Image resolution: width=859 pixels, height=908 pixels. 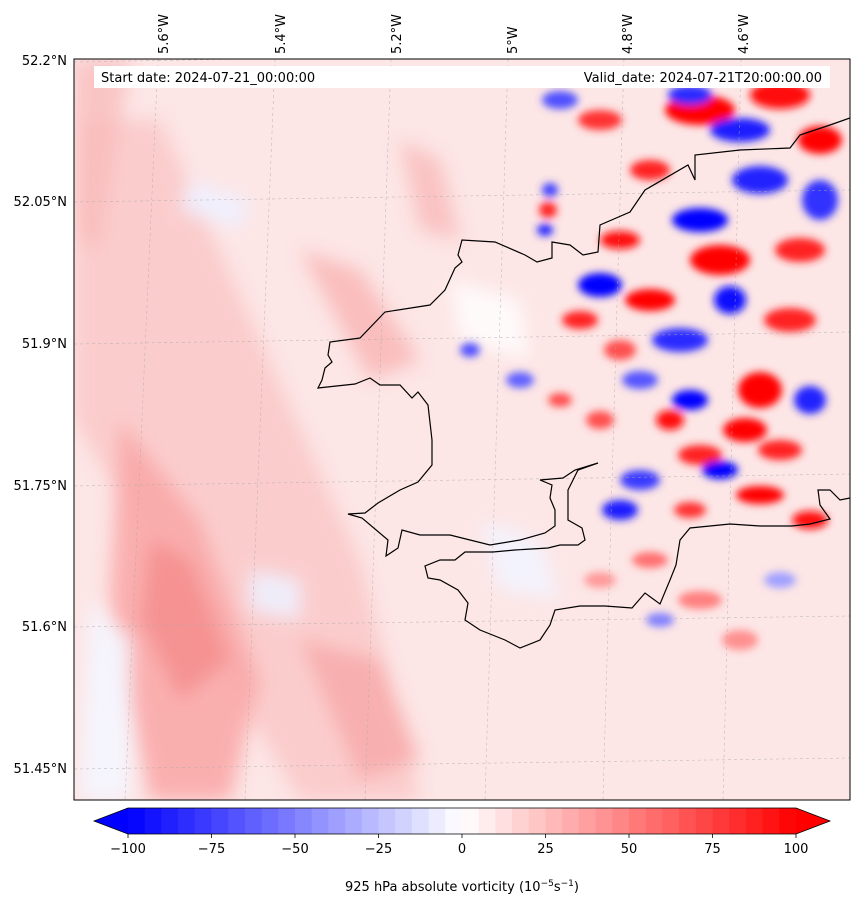 What do you see at coordinates (703, 78) in the screenshot?
I see `valid-date-label: Valid_date: 2024-07-21T20:00:00.00` at bounding box center [703, 78].